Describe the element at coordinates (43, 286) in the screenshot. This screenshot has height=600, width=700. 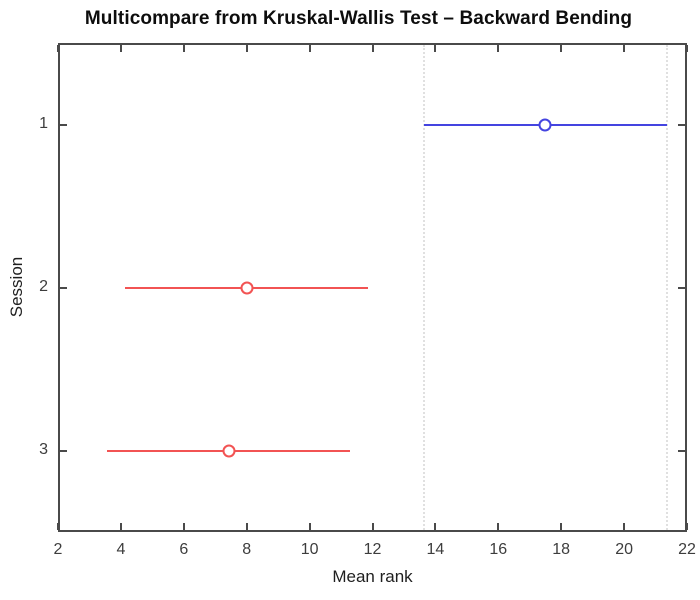
I see `y-tick-label: 2` at that location.